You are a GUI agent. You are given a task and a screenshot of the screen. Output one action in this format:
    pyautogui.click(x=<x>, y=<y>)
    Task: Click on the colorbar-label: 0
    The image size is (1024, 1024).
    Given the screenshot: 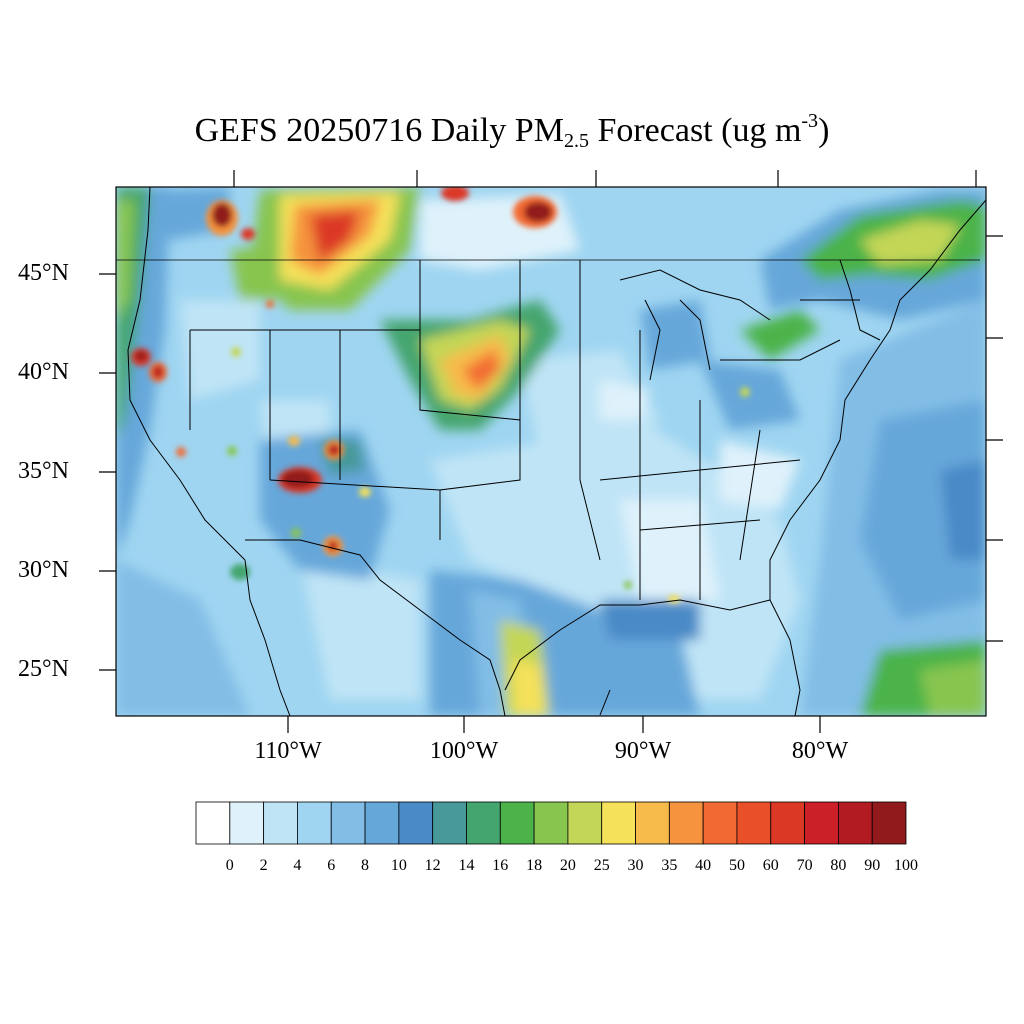 What is the action you would take?
    pyautogui.click(x=229, y=865)
    